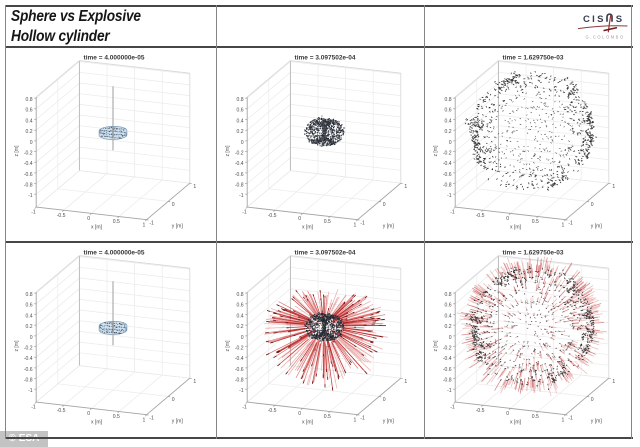 This screenshot has width=640, height=447. Describe the element at coordinates (605, 37) in the screenshot. I see `svg-text: G.COLOMBO` at that location.